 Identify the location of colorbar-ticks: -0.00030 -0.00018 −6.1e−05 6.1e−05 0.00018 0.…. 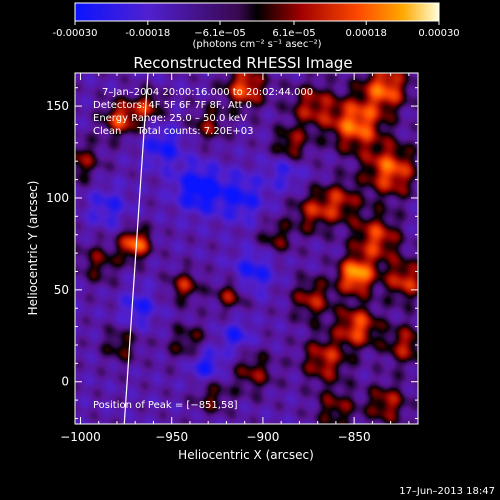
(256, 30).